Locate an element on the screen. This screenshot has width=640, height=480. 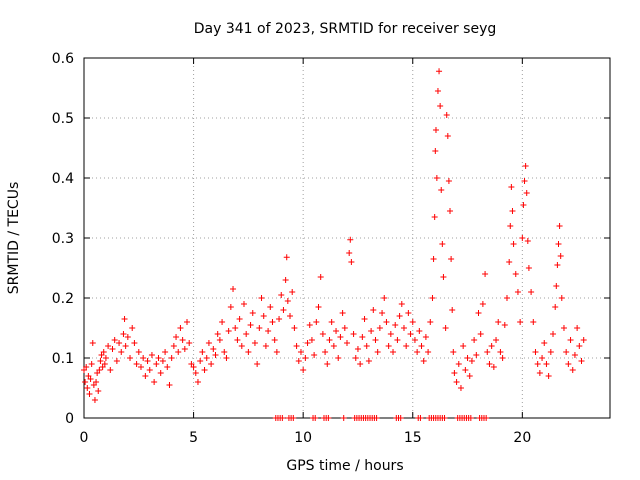
x-tick-label: 20 is located at coordinates (522, 438).